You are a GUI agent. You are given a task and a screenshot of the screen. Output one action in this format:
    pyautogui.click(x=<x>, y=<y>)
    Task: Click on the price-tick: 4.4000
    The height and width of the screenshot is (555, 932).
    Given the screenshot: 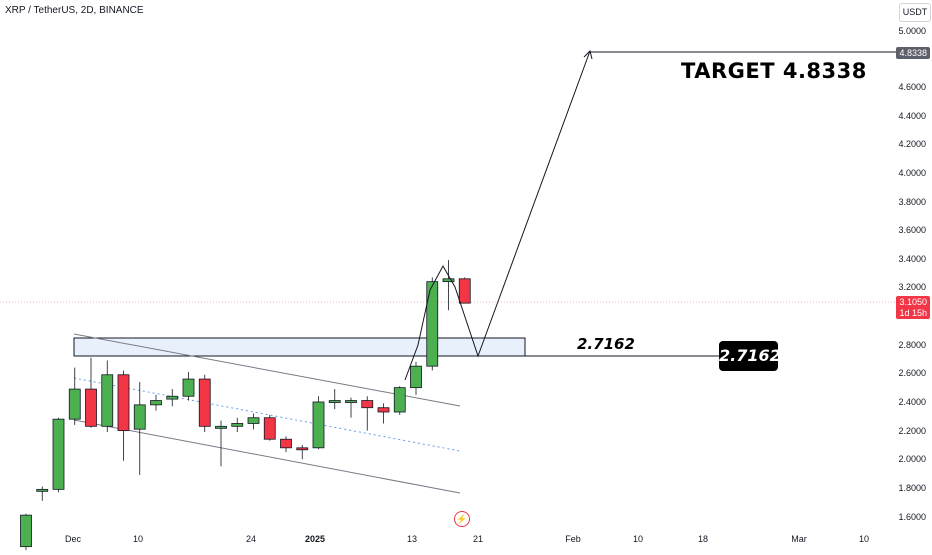 What is the action you would take?
    pyautogui.click(x=912, y=116)
    